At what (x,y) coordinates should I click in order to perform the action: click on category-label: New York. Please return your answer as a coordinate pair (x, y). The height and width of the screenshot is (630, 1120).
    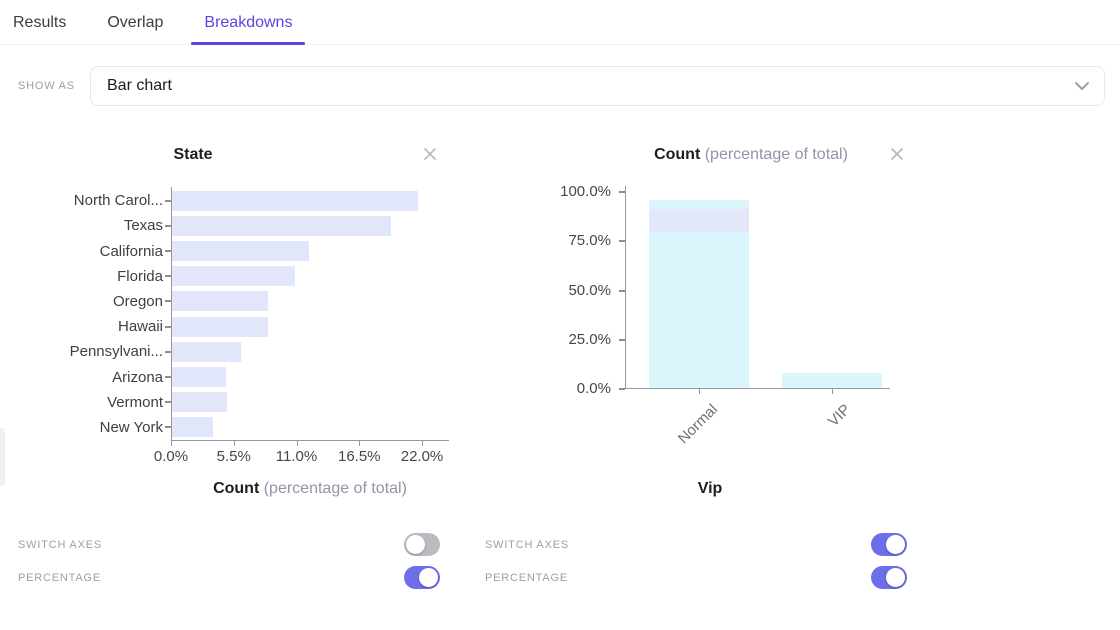
    Looking at the image, I should click on (131, 427).